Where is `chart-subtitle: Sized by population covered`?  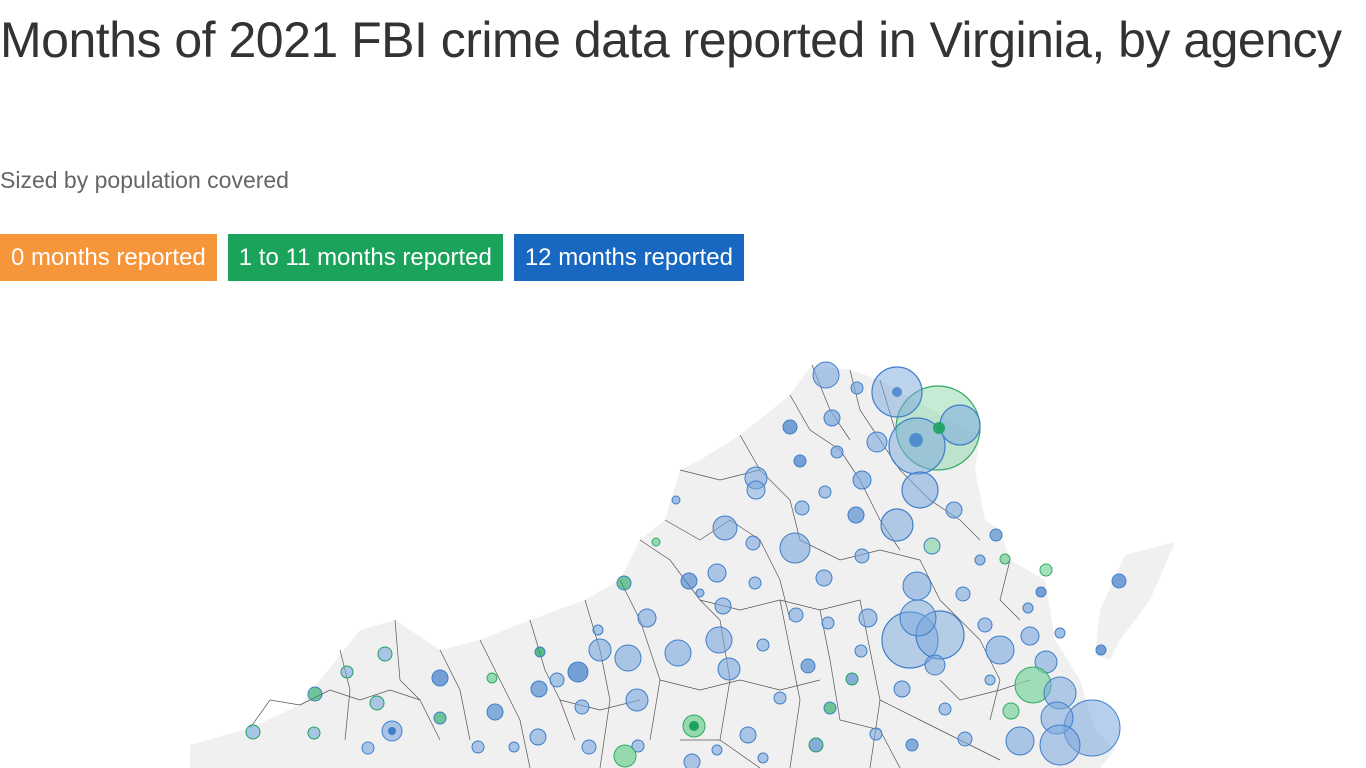 chart-subtitle: Sized by population covered is located at coordinates (144, 180).